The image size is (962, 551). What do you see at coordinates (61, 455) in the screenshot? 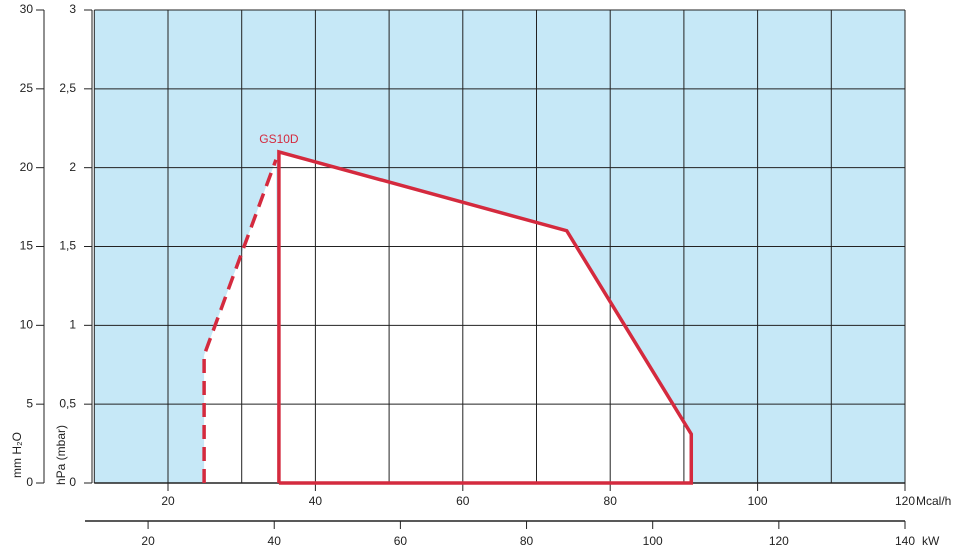
I see `y-axis-label: hPa (mbar)` at bounding box center [61, 455].